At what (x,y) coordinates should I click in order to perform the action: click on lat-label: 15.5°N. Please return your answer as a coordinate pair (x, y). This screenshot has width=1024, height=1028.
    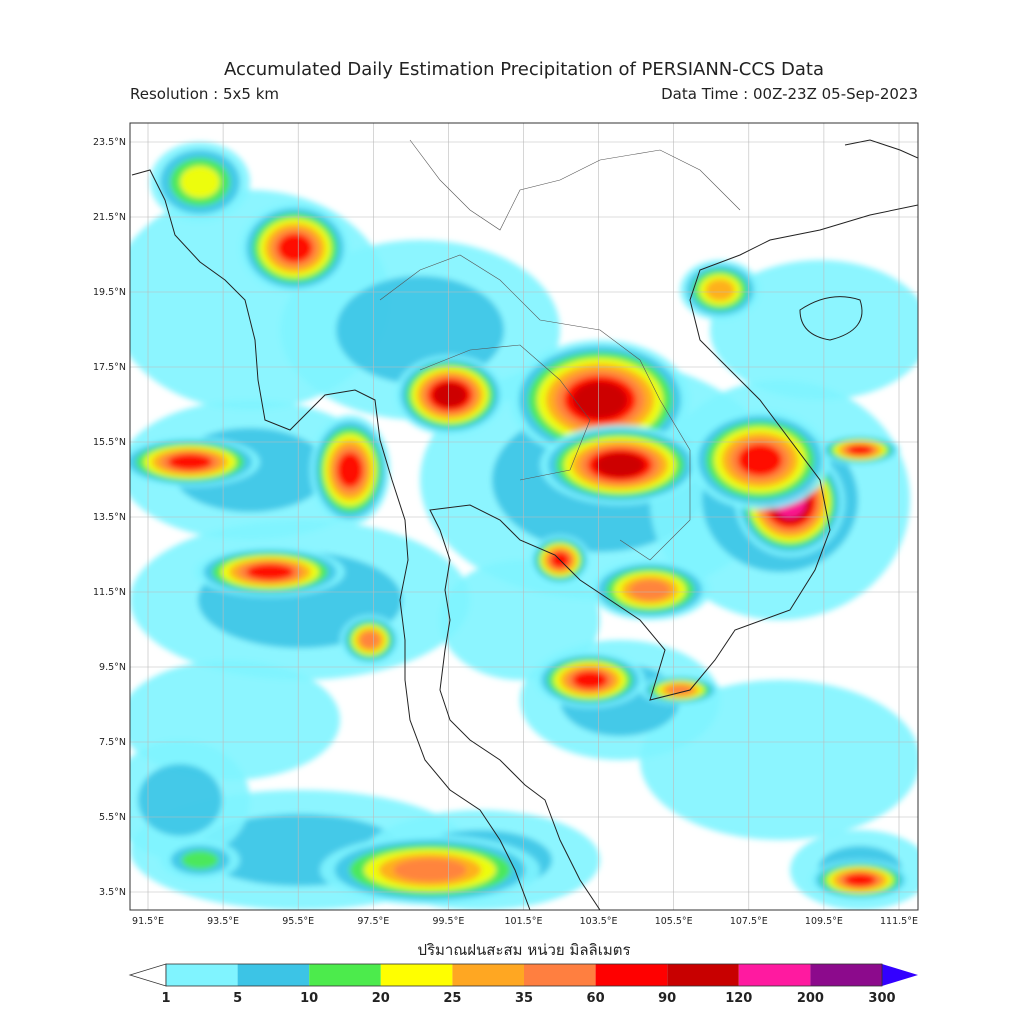
    Looking at the image, I should click on (109, 442).